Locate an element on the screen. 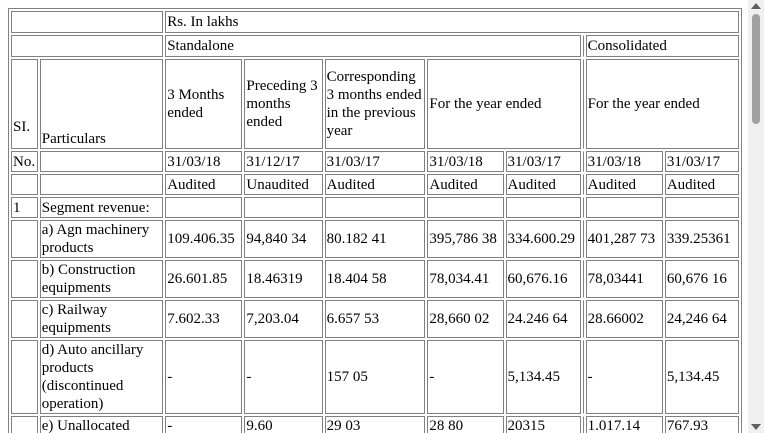 The image size is (764, 433). value-cell: 7,203.04 is located at coordinates (283, 319).